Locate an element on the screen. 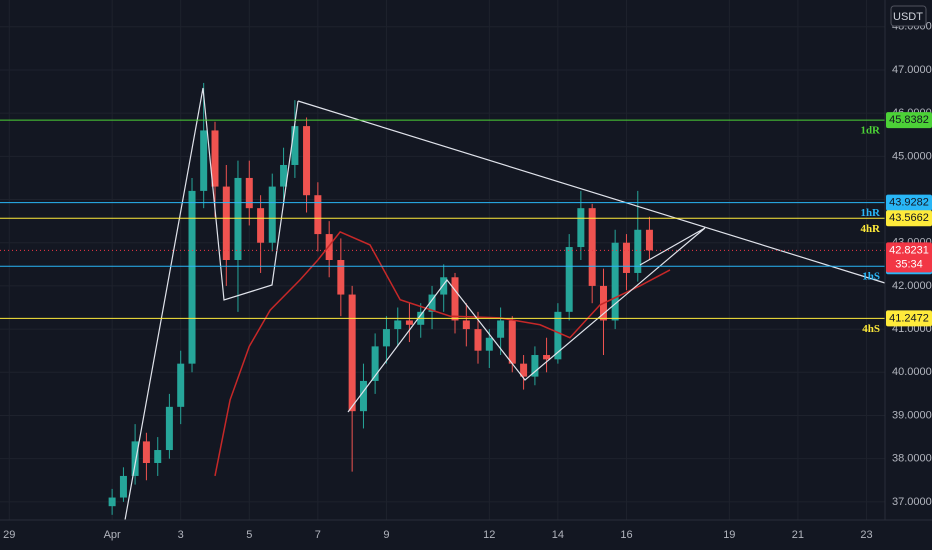  y-tick-label: 38.0000 is located at coordinates (912, 459).